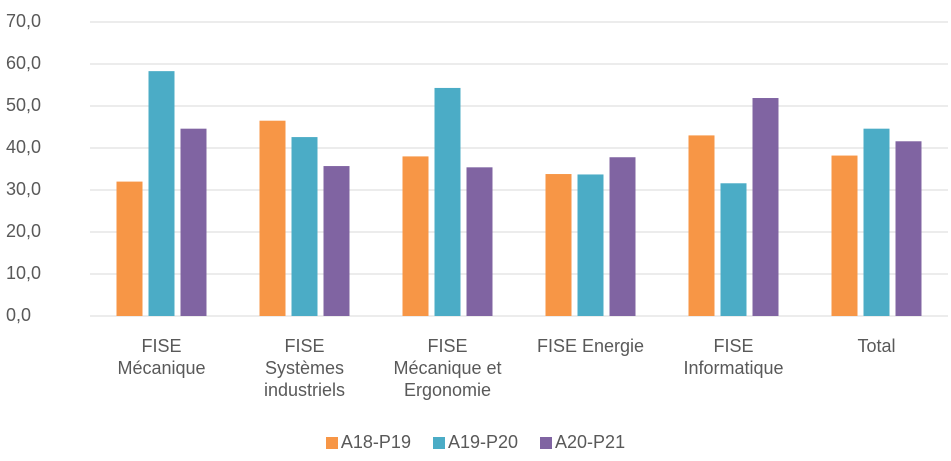  Describe the element at coordinates (304, 368) in the screenshot. I see `x-tick-label: FISE Systèmes industriels` at that location.